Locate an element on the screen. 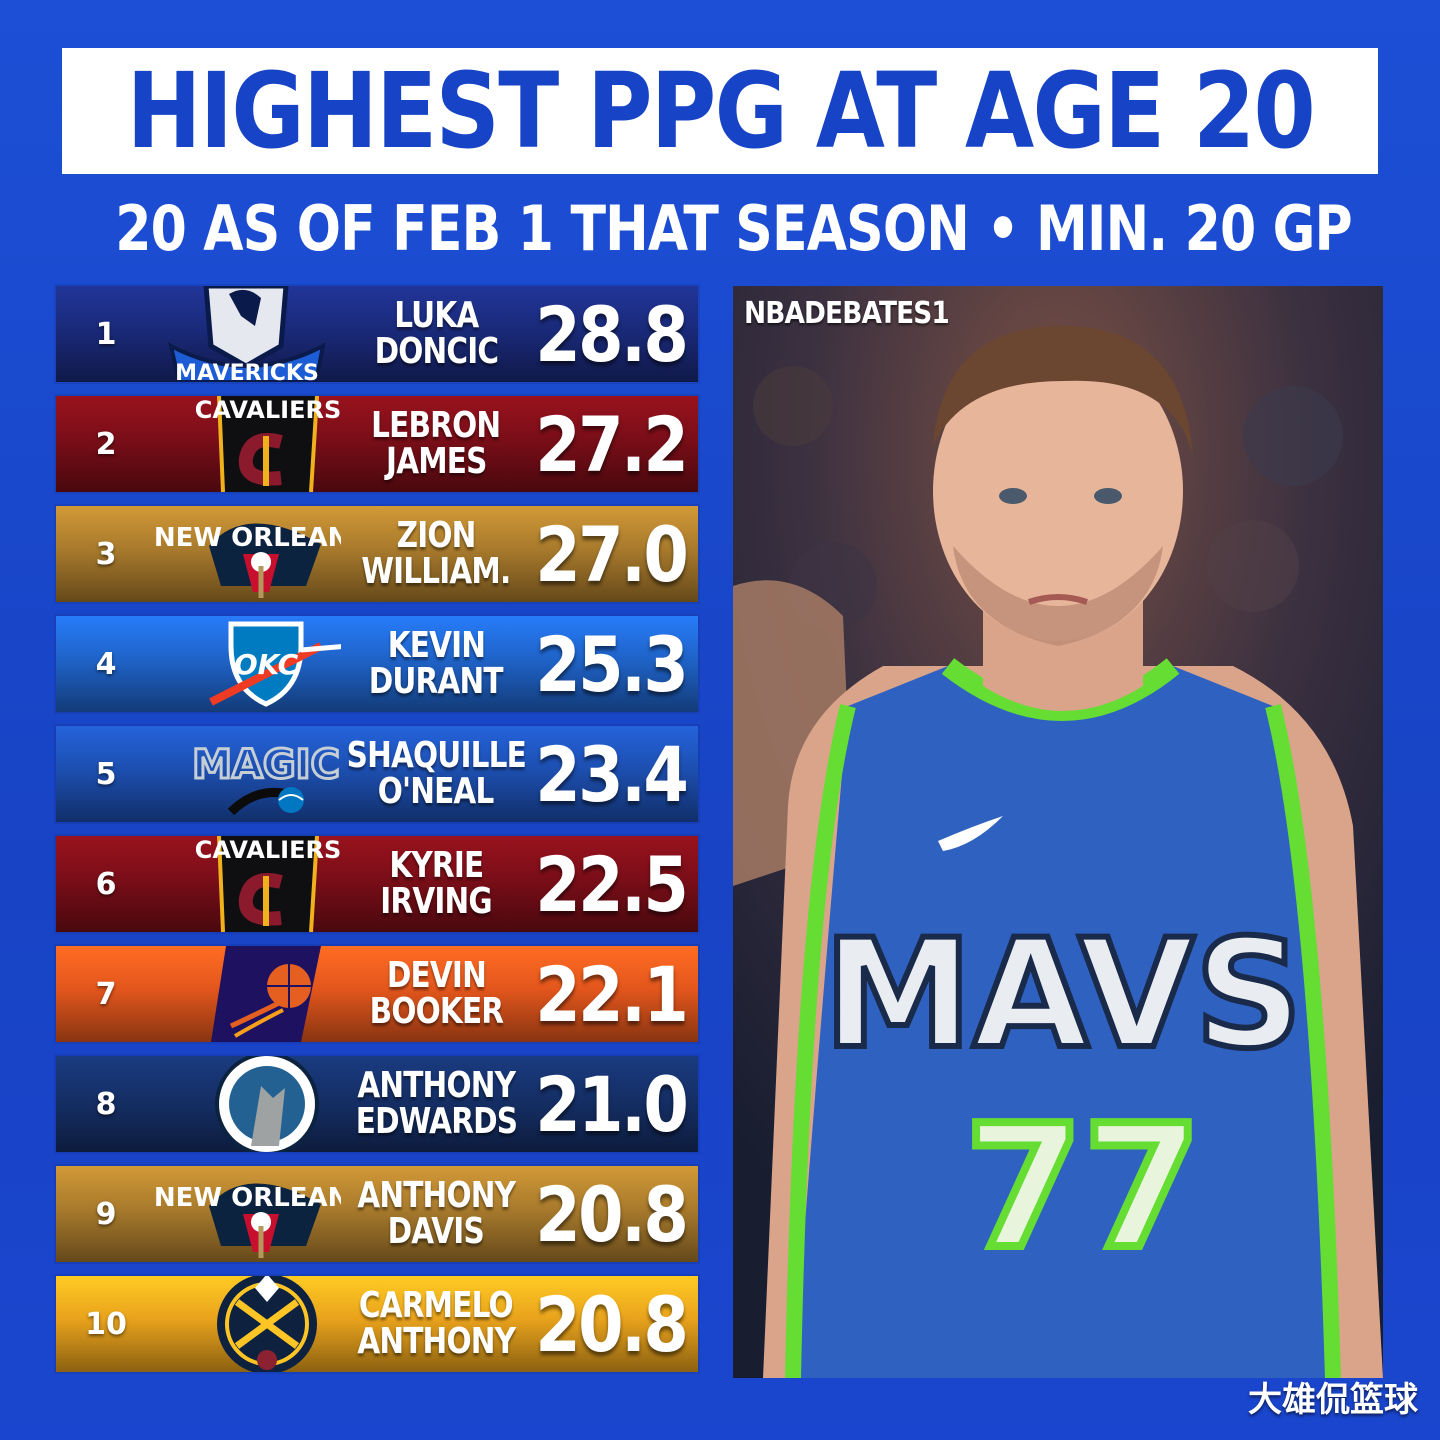  ppg-value: 22.1 is located at coordinates (611, 994).